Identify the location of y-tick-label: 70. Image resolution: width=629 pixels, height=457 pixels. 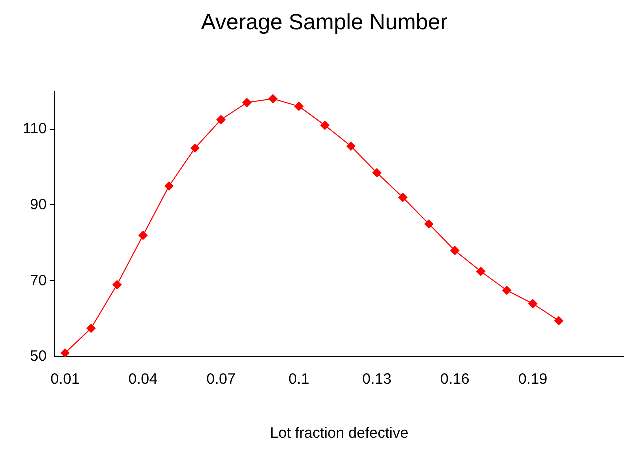
(38, 281).